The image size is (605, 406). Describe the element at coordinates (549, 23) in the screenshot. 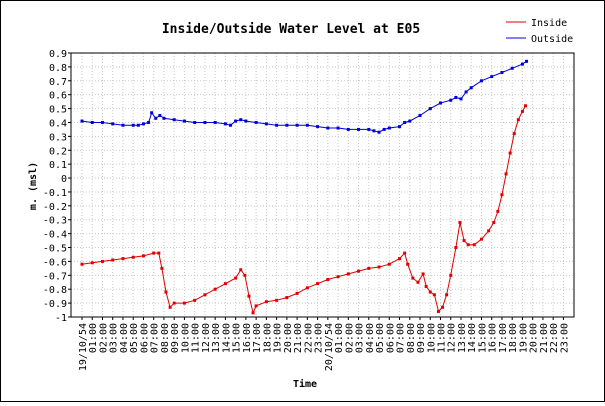

I see `legend-label-inside: Inside` at that location.